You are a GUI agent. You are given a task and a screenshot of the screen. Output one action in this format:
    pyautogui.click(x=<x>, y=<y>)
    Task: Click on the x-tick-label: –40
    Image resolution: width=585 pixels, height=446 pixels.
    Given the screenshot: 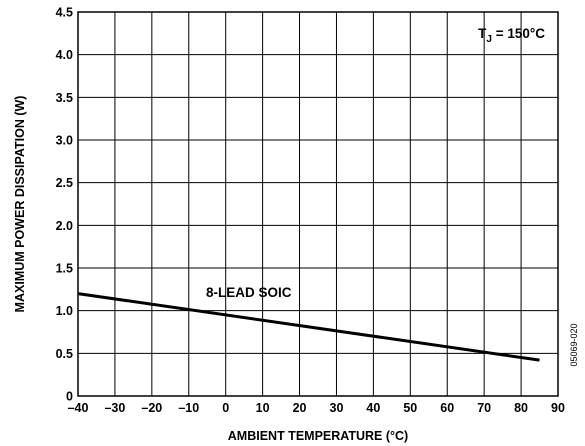 What is the action you would take?
    pyautogui.click(x=78, y=408)
    